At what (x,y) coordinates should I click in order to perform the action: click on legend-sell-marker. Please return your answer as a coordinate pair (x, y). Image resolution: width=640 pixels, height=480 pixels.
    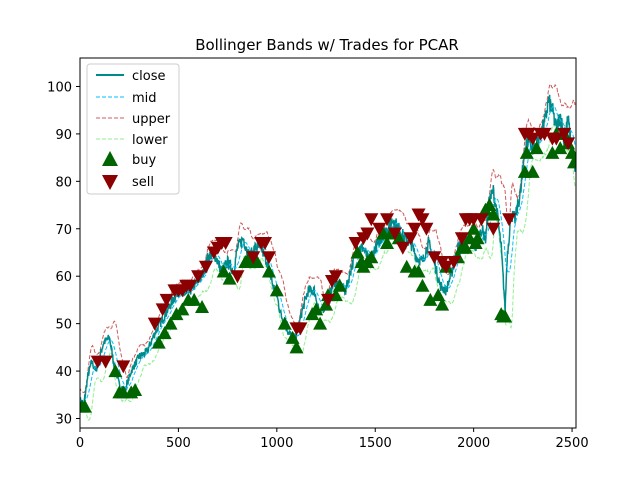
    Looking at the image, I should click on (110, 182).